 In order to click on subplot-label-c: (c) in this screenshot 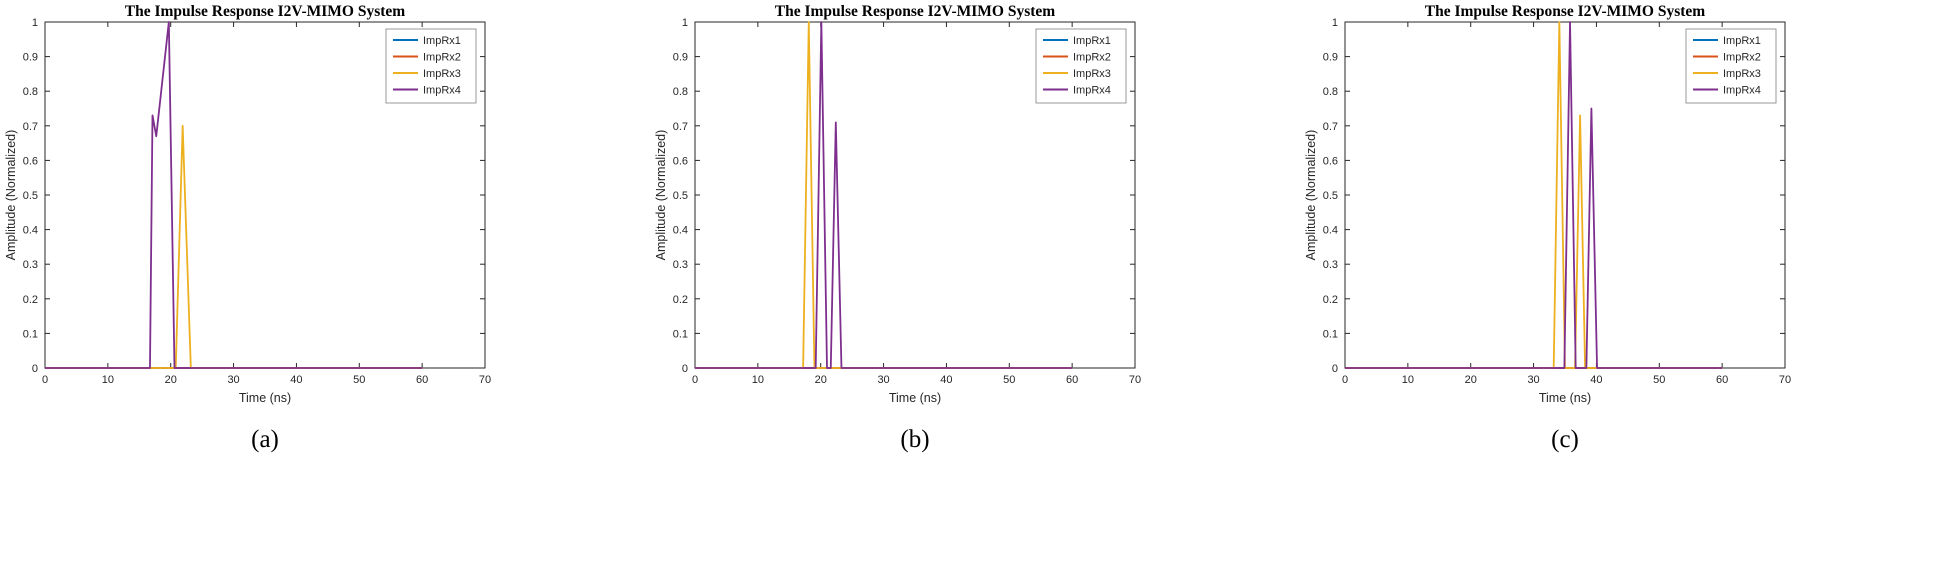, I will do `click(1565, 439)`.